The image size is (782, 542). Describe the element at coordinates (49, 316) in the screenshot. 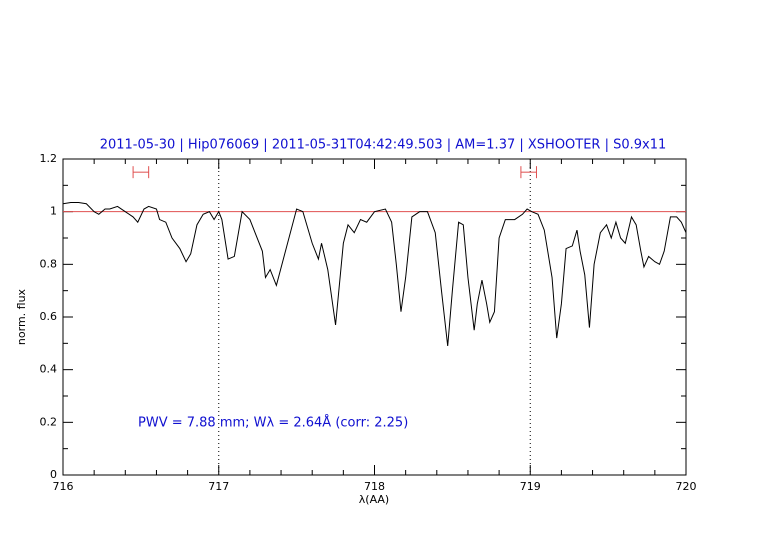

I see `y-tick-label: 0.6` at that location.